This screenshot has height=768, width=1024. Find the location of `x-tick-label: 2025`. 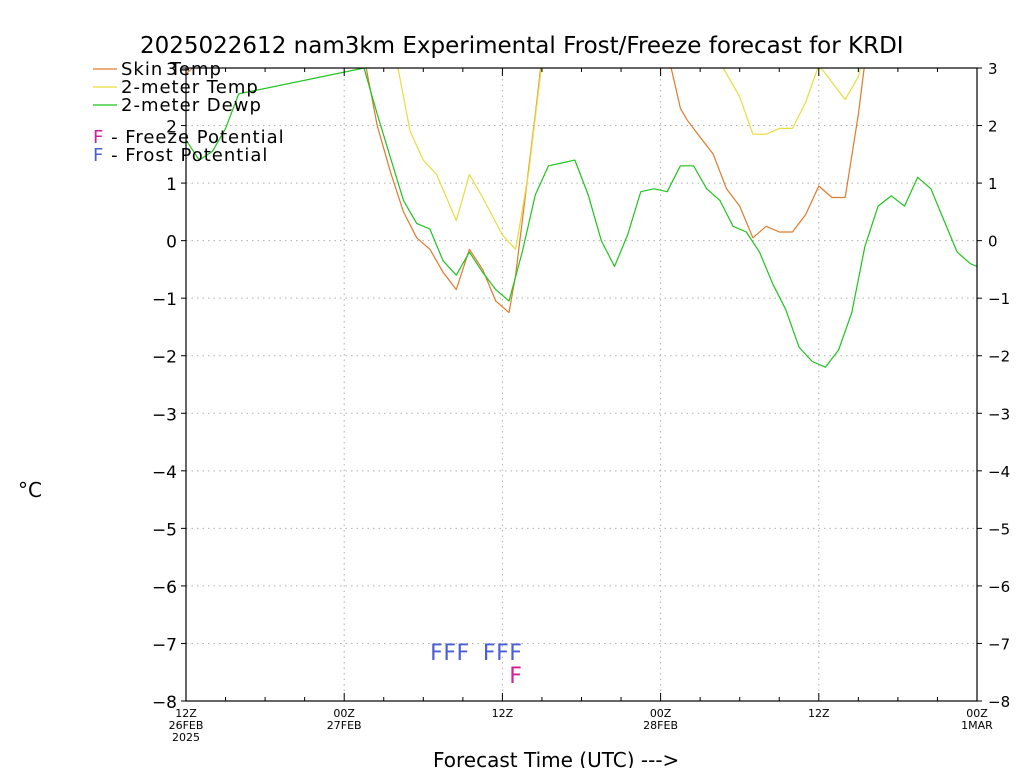

x-tick-label: 2025 is located at coordinates (186, 737).